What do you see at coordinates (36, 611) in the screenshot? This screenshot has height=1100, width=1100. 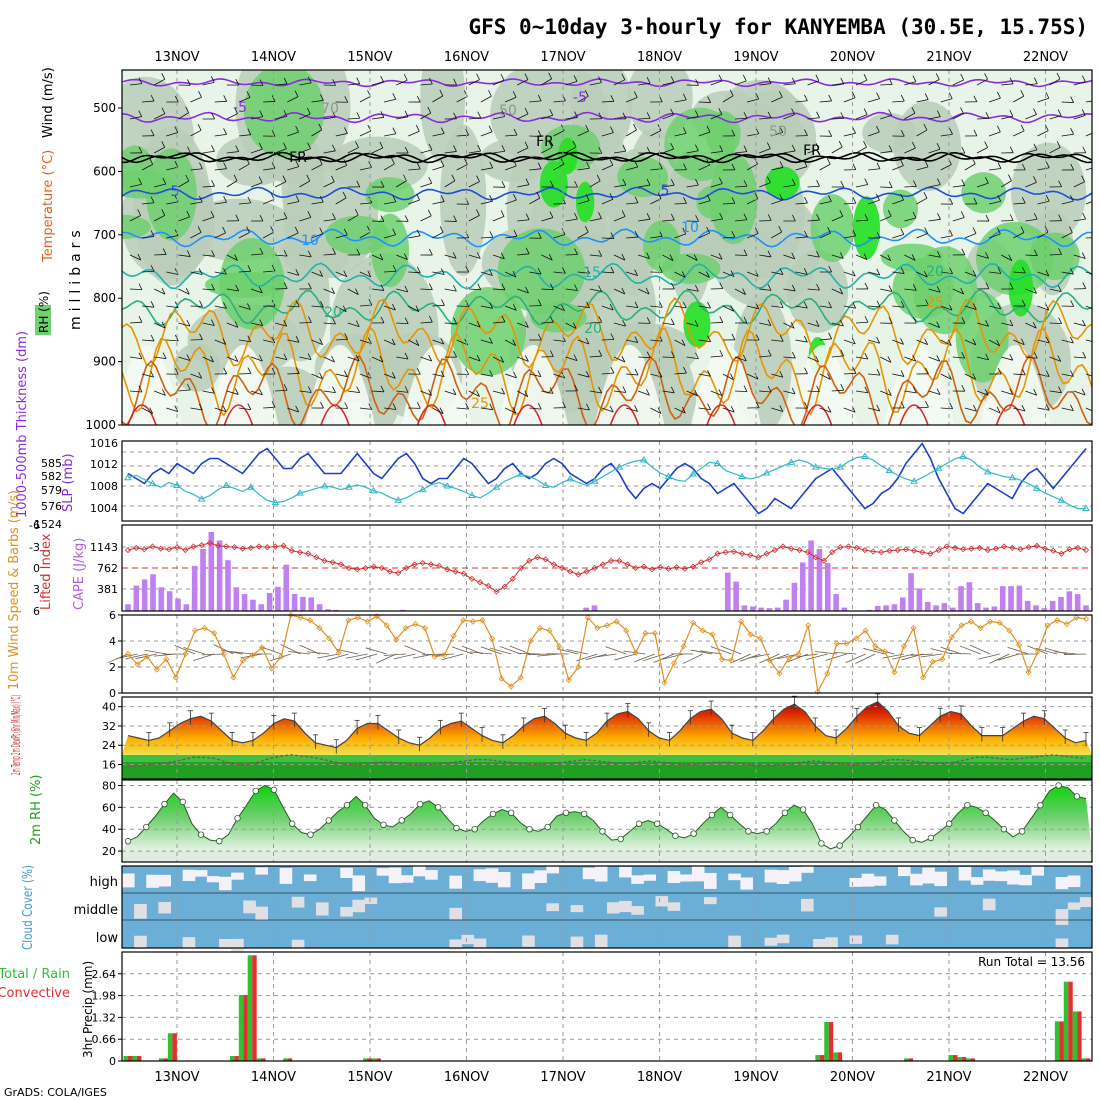 I see `lifted-index-tick: 6` at bounding box center [36, 611].